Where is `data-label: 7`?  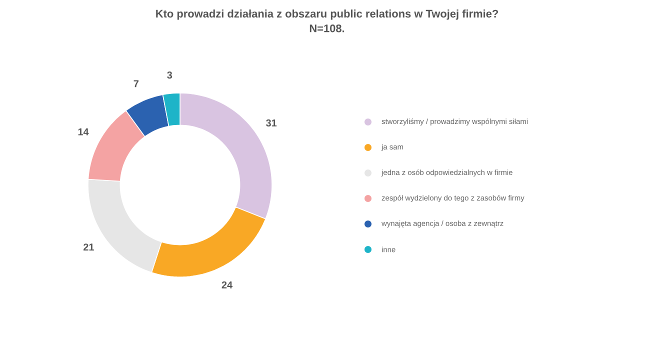
data-label: 7 is located at coordinates (136, 84).